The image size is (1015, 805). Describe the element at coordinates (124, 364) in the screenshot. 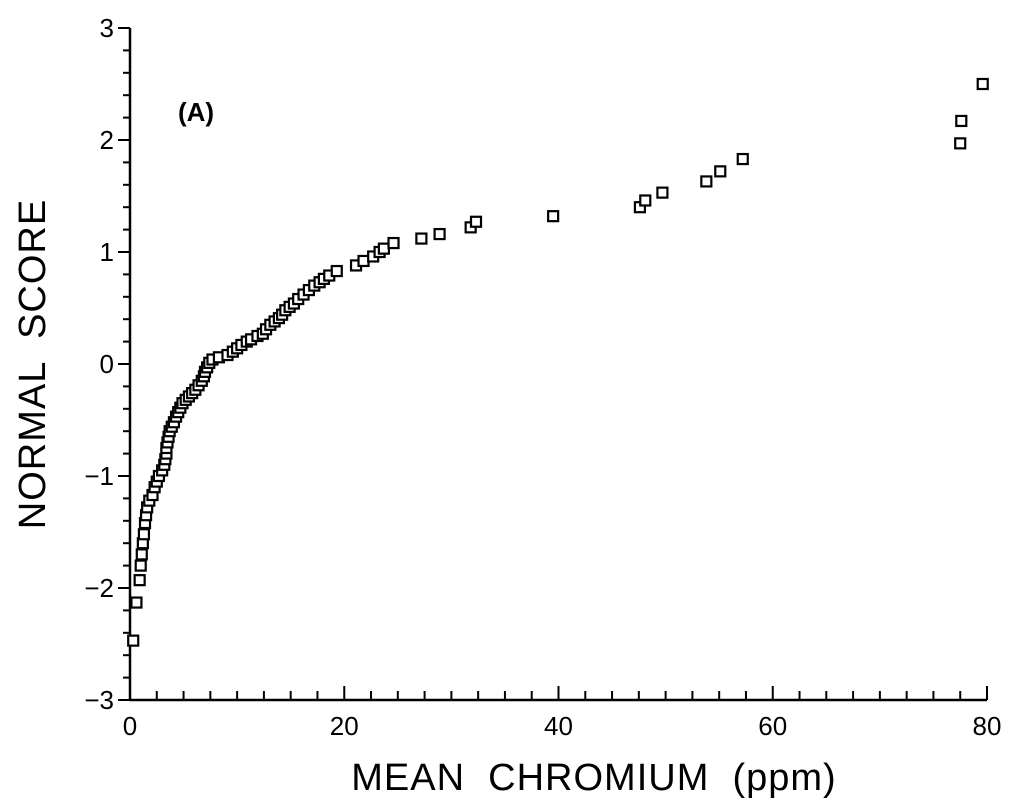

I see `y-axis-ticks` at that location.